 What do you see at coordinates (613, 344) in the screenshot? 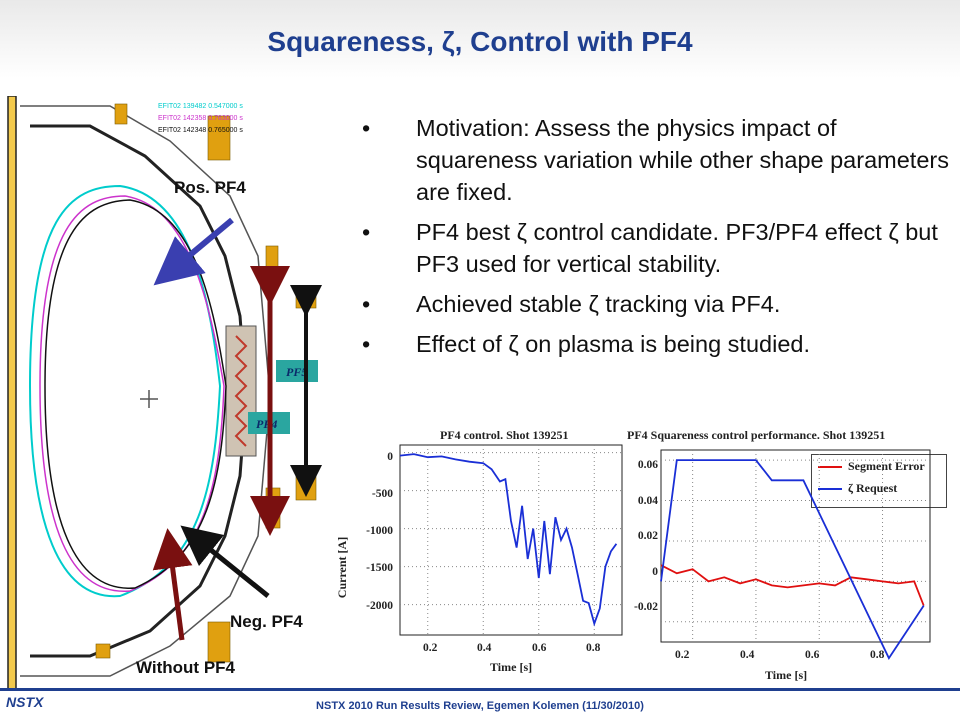
I see `bullet-text: Effect of ζ on plasma is being studied.` at bounding box center [613, 344].